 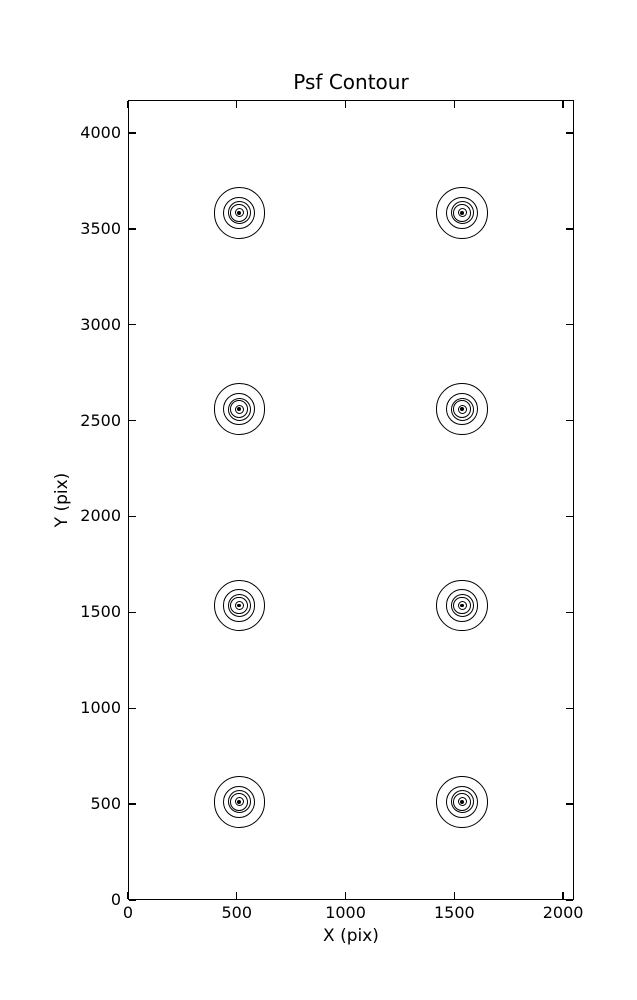 What do you see at coordinates (454, 912) in the screenshot?
I see `x-tick-label: 1500` at bounding box center [454, 912].